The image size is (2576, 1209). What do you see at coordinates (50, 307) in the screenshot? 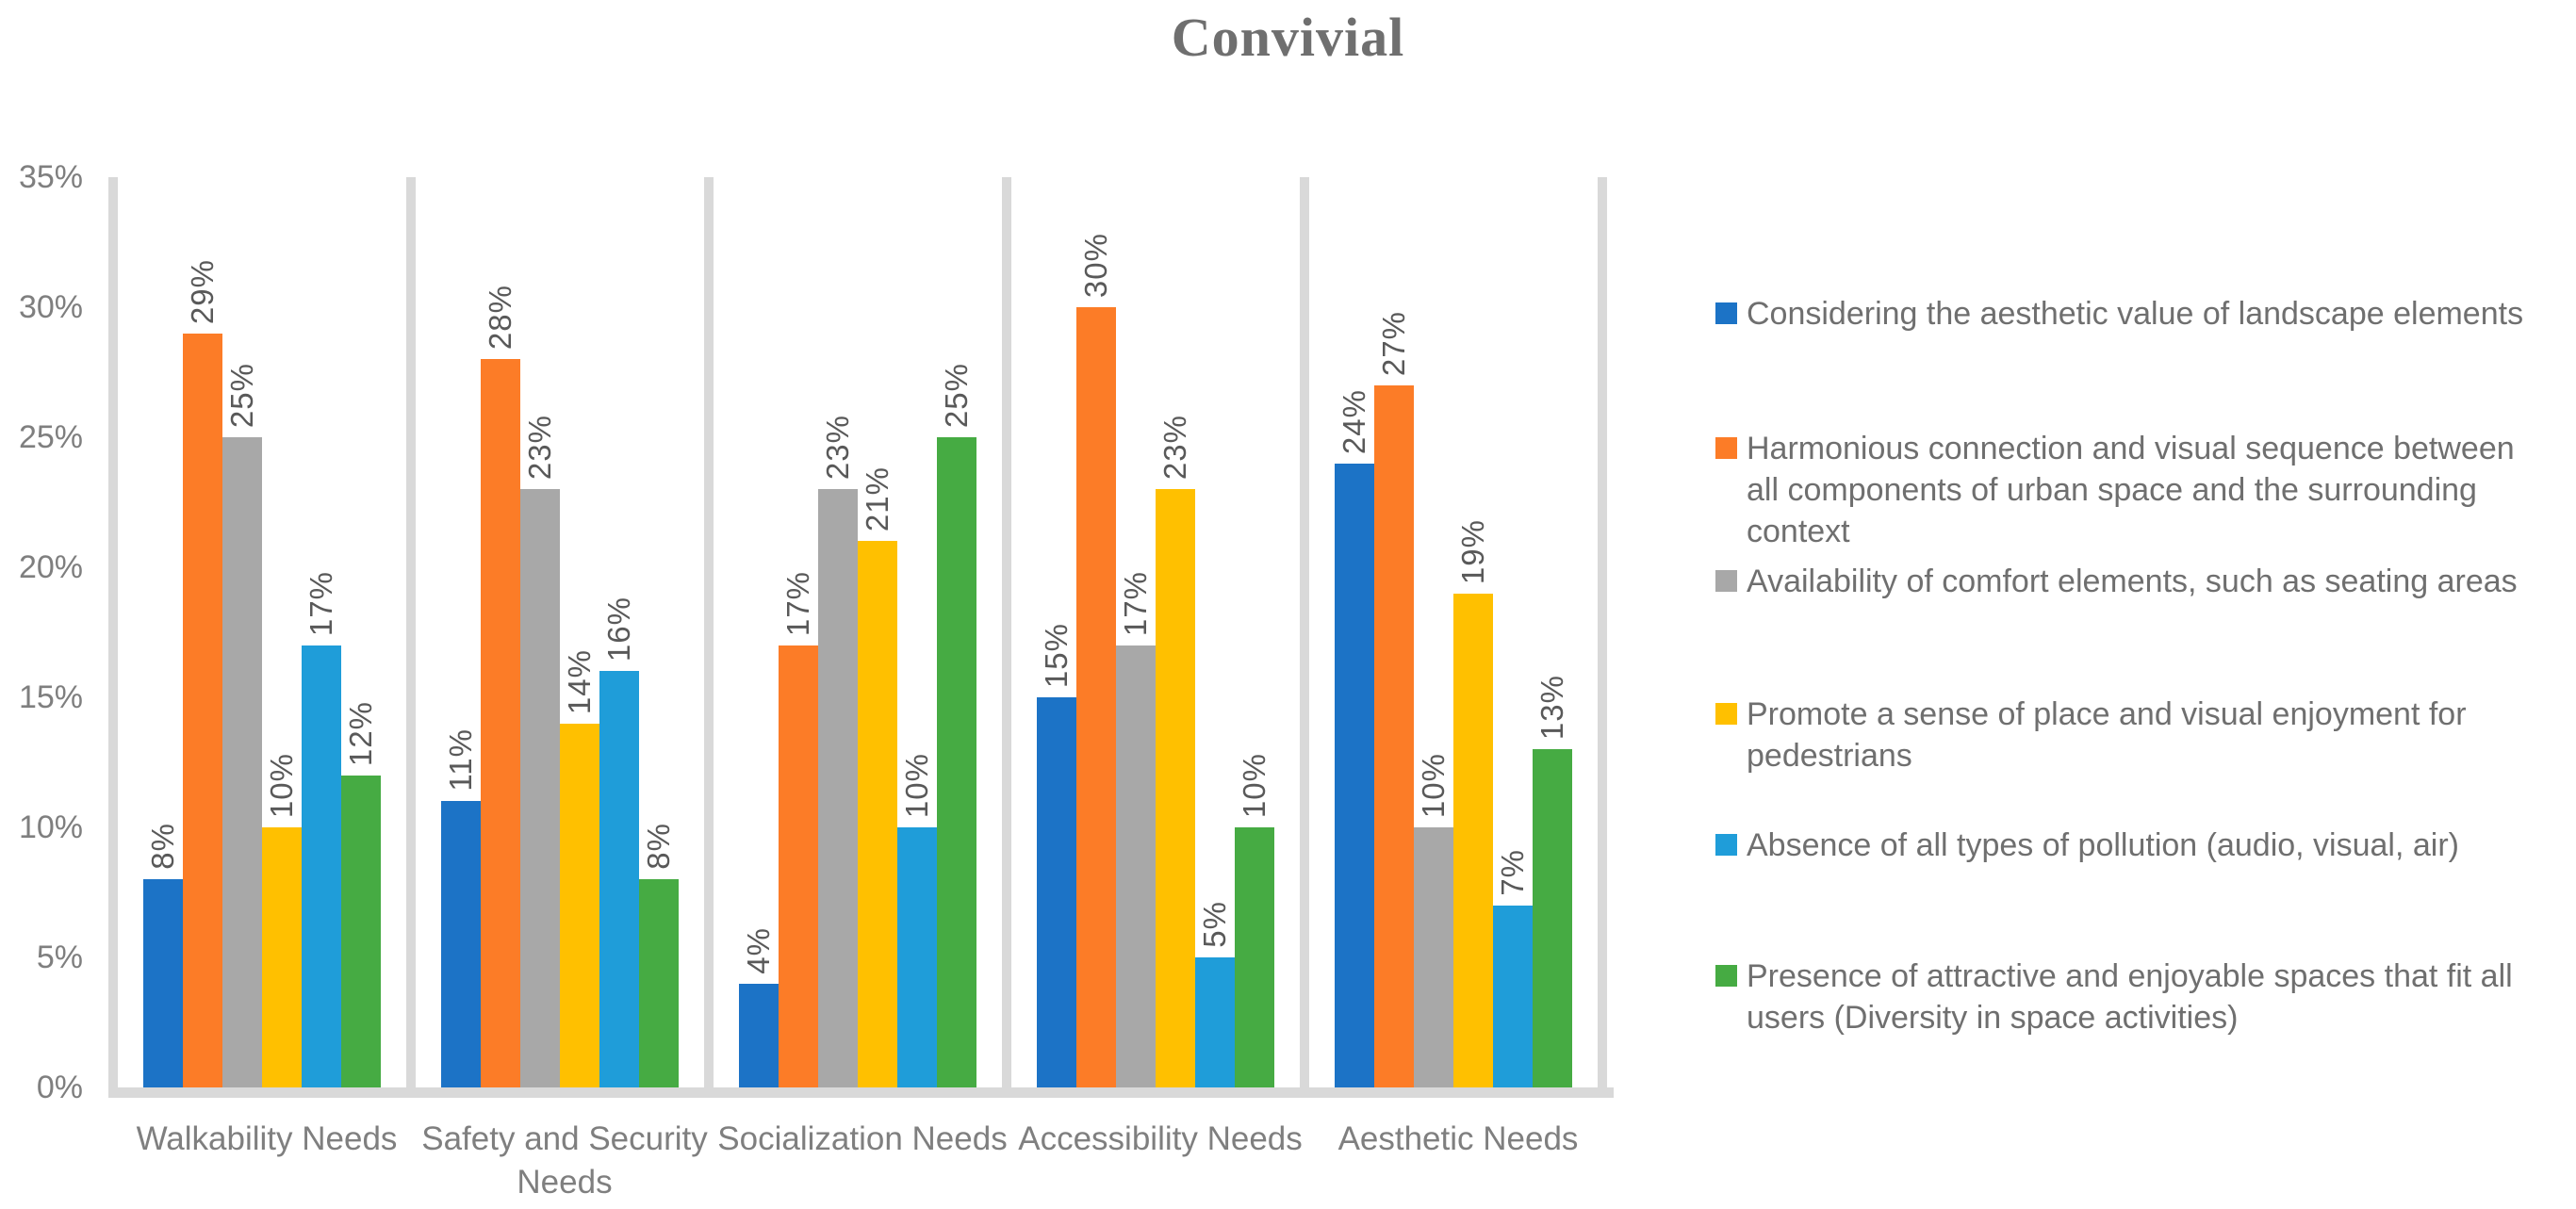
I see `y-axis-tick-label: 30%` at bounding box center [50, 307].